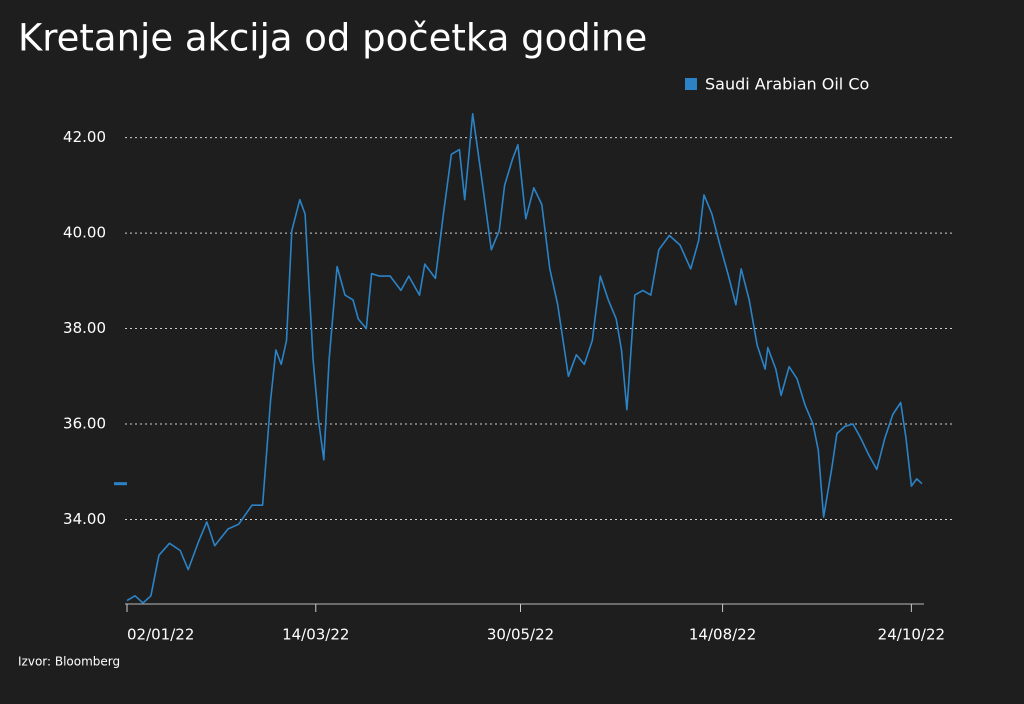 This screenshot has width=1024, height=704. I want to click on x-tick-label: 02/01/22, so click(160, 635).